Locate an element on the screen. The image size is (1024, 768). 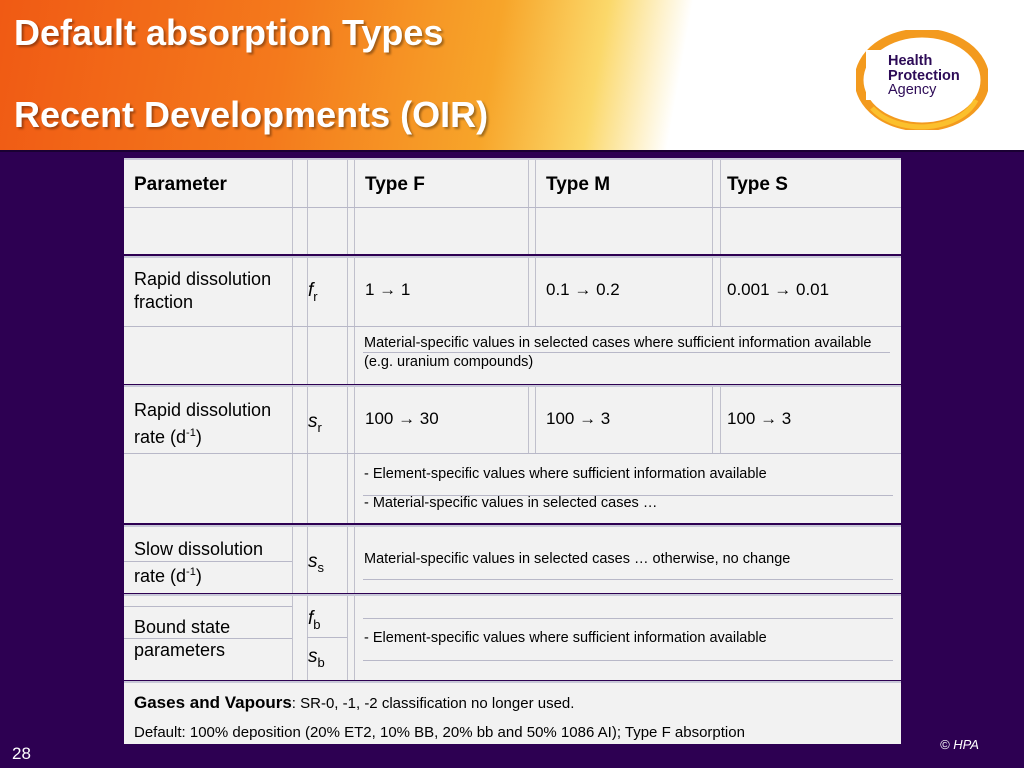
logo-line-agency: Agency is located at coordinates (912, 90).